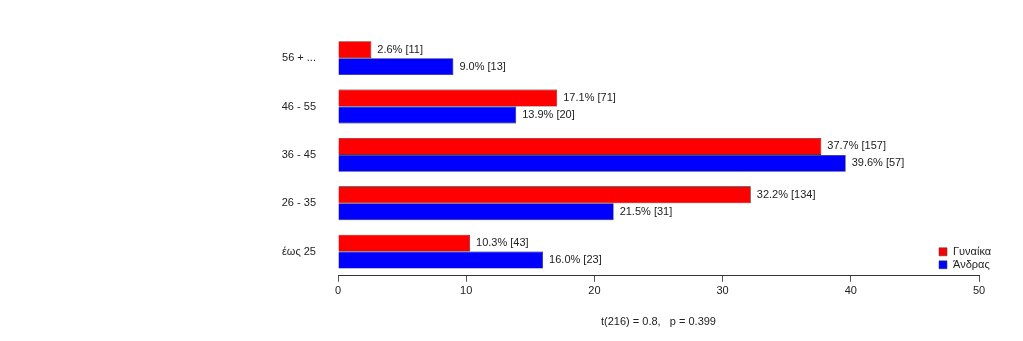 The image size is (1023, 341). What do you see at coordinates (878, 162) in the screenshot?
I see `data-label: 39.6% [57]` at bounding box center [878, 162].